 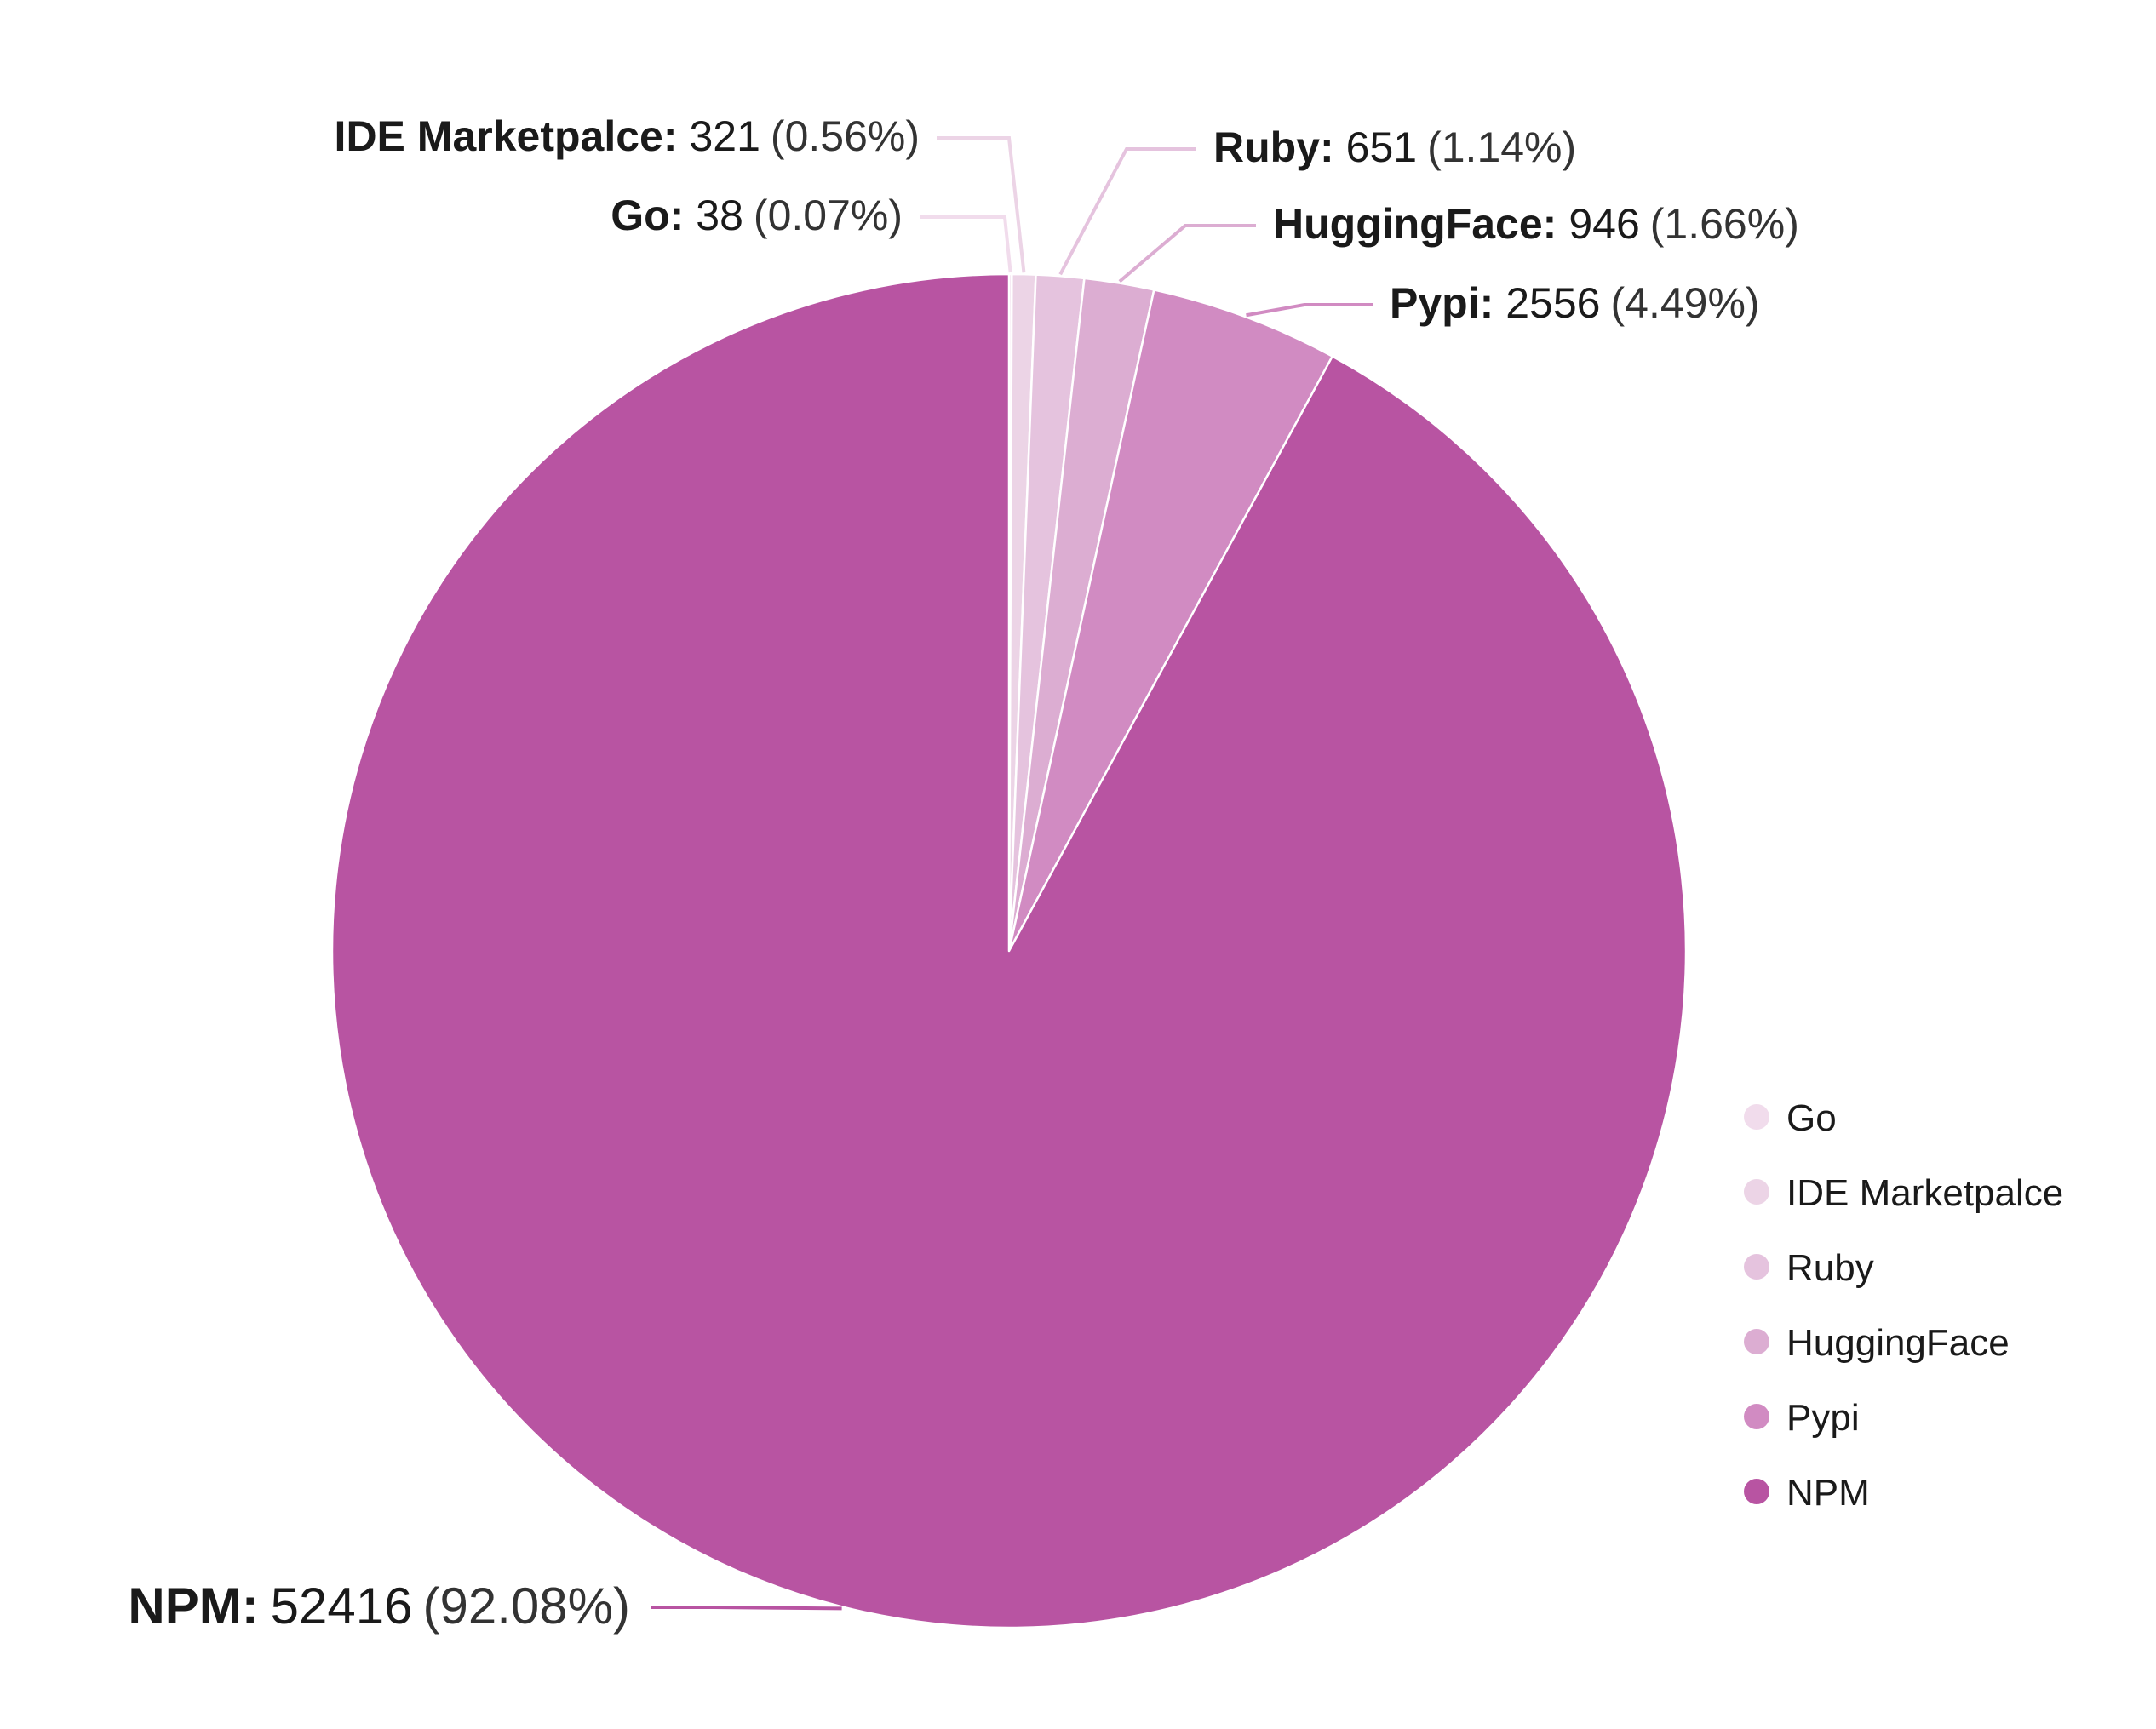 I want to click on legend-item-ide-marketpalce: IDE Marketpalce, so click(x=1903, y=1193).